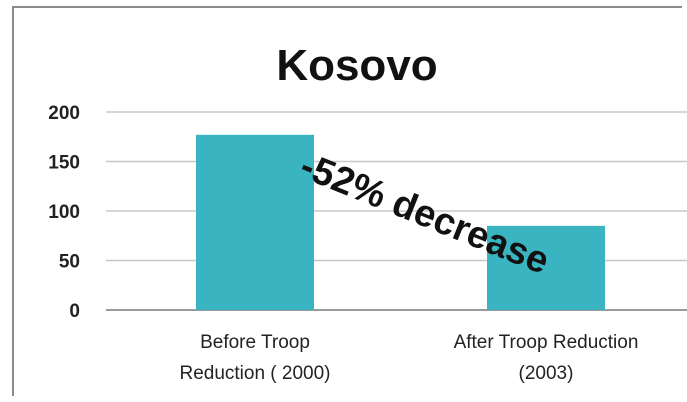  What do you see at coordinates (64, 163) in the screenshot?
I see `y-tick-label: 150` at bounding box center [64, 163].